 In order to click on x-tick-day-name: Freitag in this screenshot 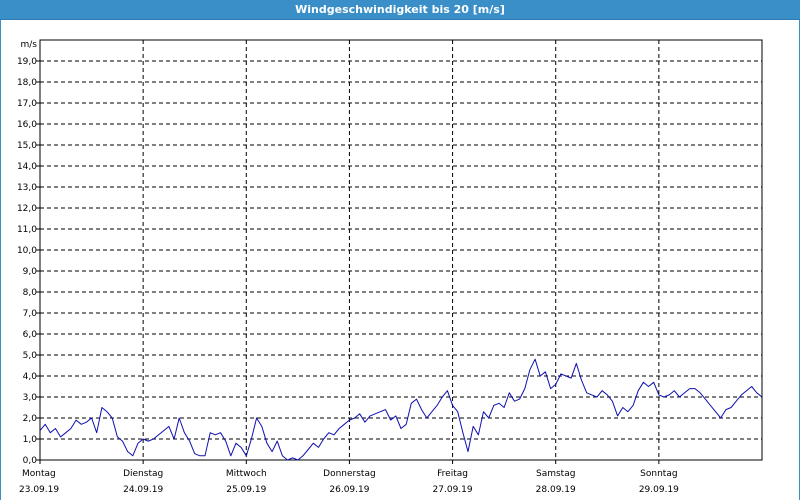, I will do `click(452, 474)`.